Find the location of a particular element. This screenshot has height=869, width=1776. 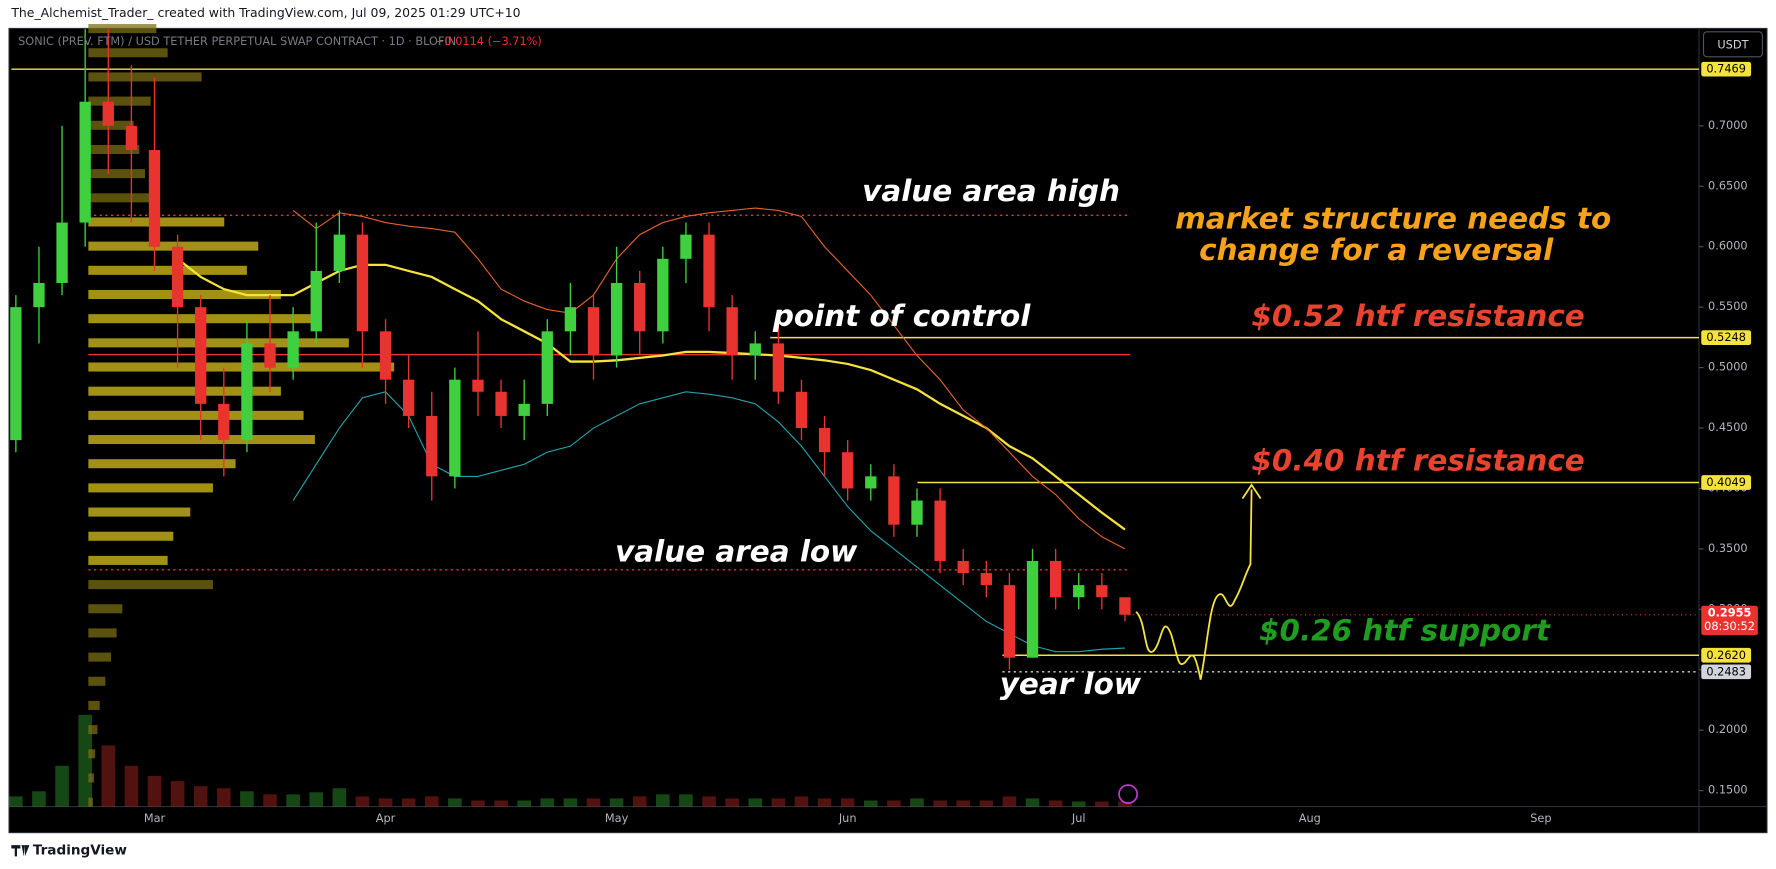

annotation: value area low is located at coordinates (736, 551).